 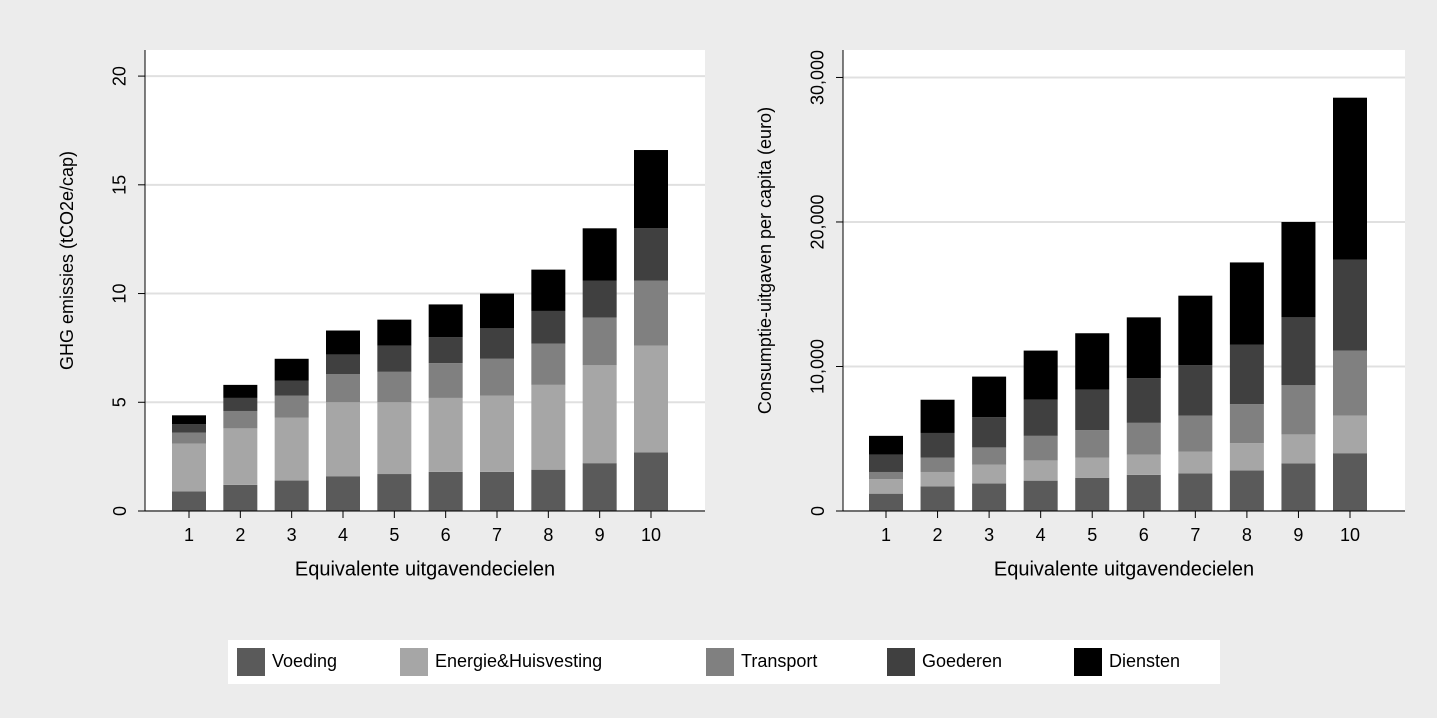 What do you see at coordinates (765, 260) in the screenshot?
I see `y-axis-label: Consumptie-uitgaven per capita (euro)` at bounding box center [765, 260].